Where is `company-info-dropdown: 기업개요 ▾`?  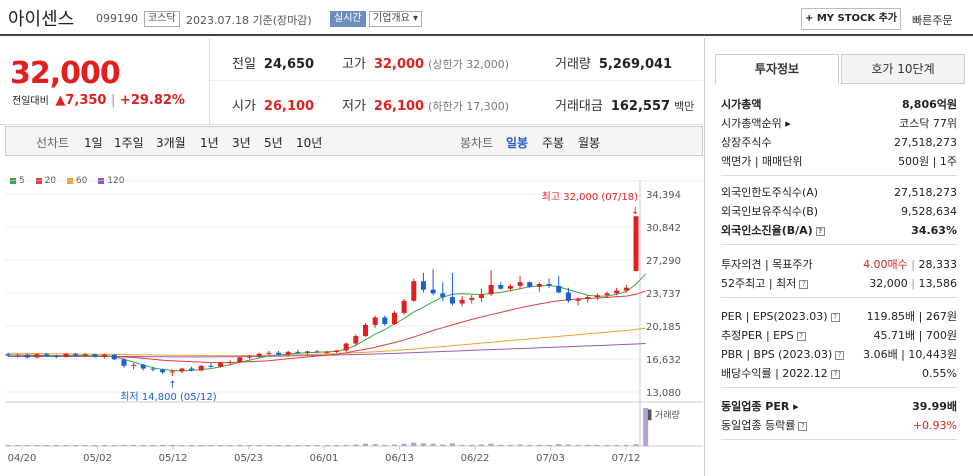
company-info-dropdown: 기업개요 ▾ is located at coordinates (395, 19).